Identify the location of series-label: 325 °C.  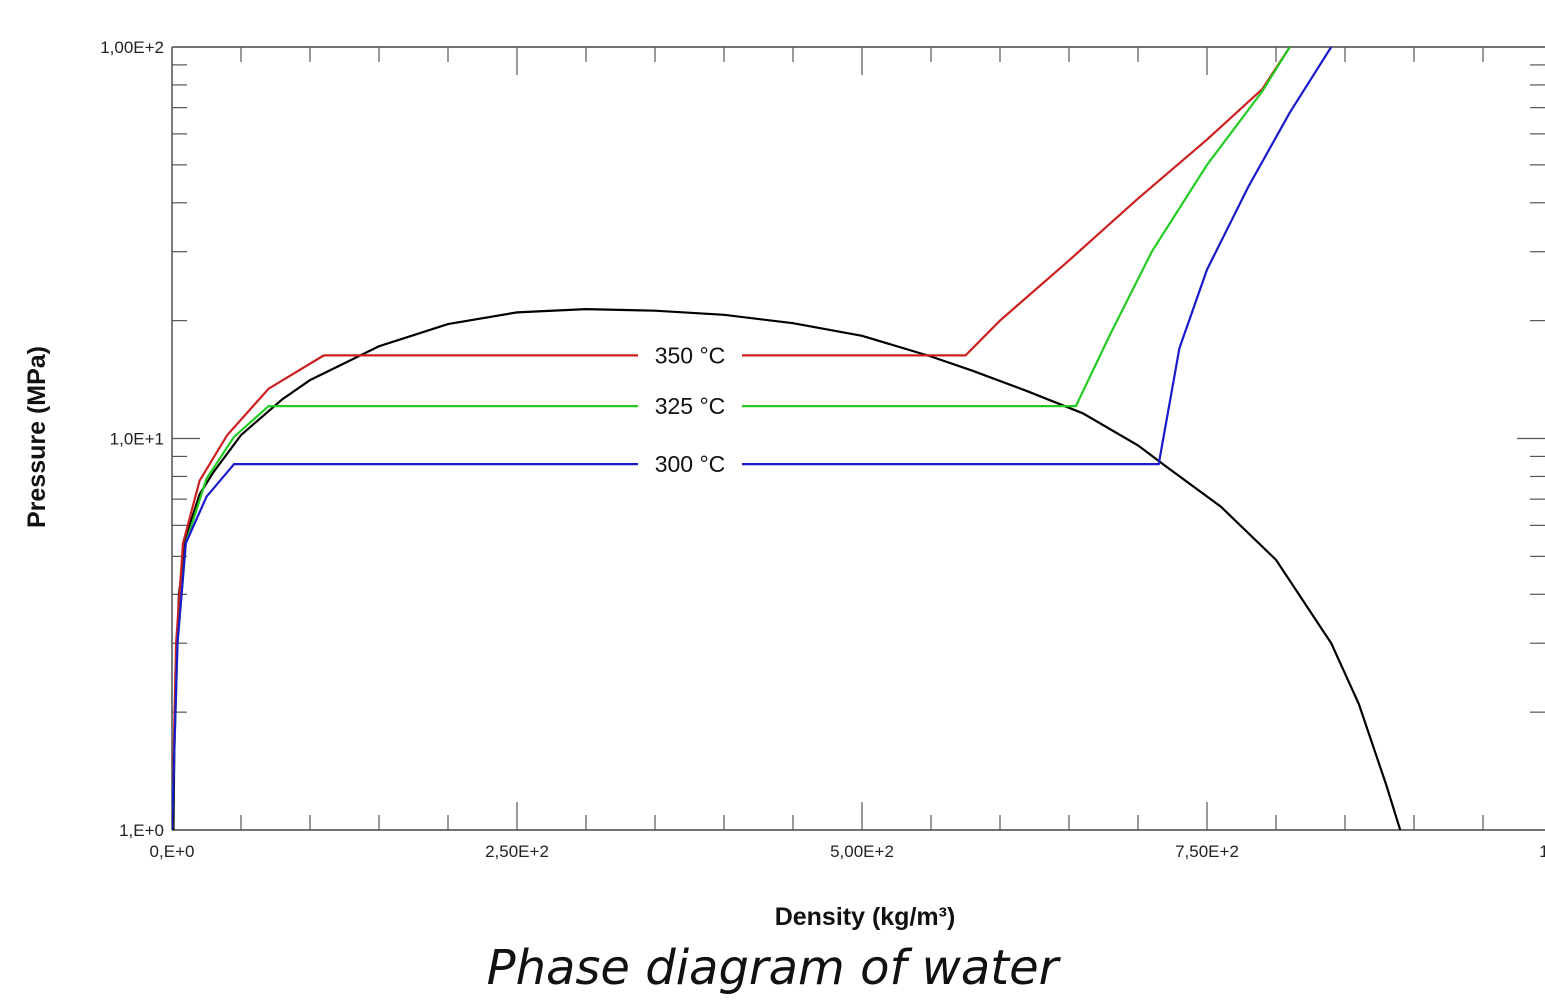
(690, 406).